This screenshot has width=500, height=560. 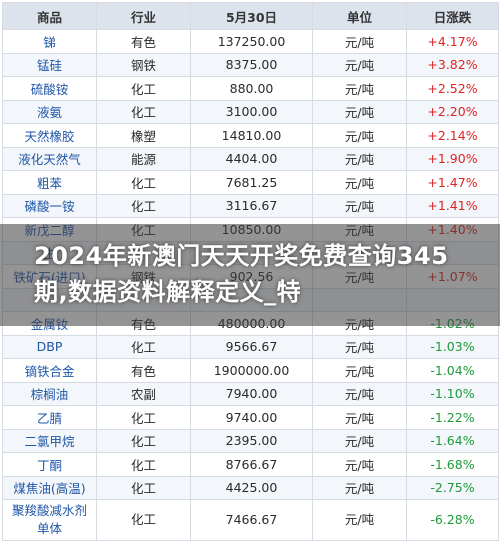 I want to click on price-cell: 137250.00, so click(x=251, y=41).